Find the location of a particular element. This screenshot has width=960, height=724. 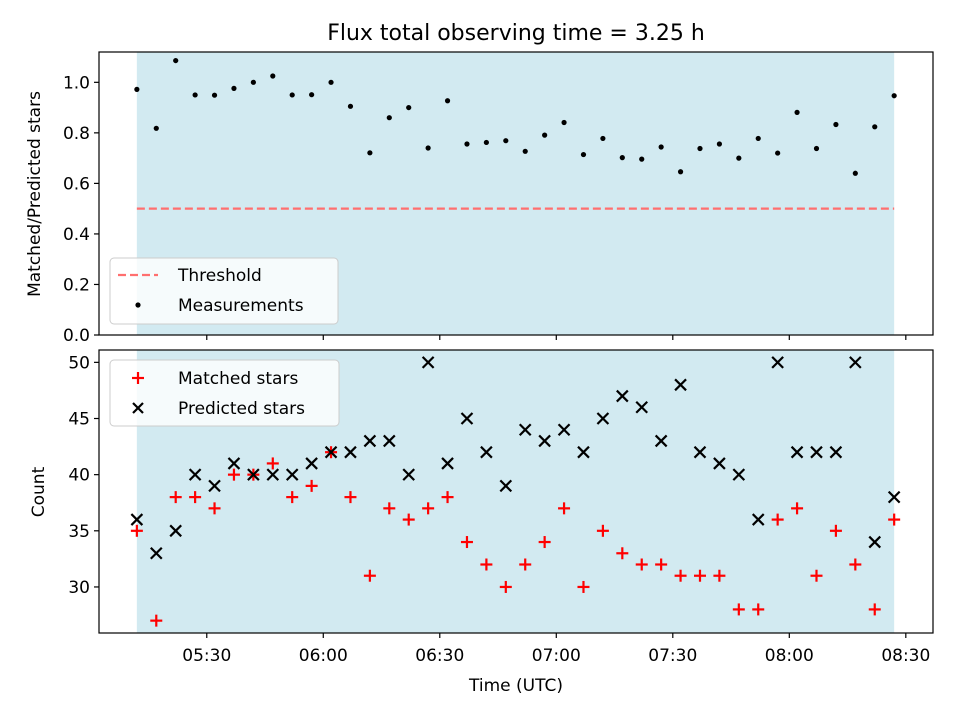

x-tick-label: 08:30 is located at coordinates (905, 656).